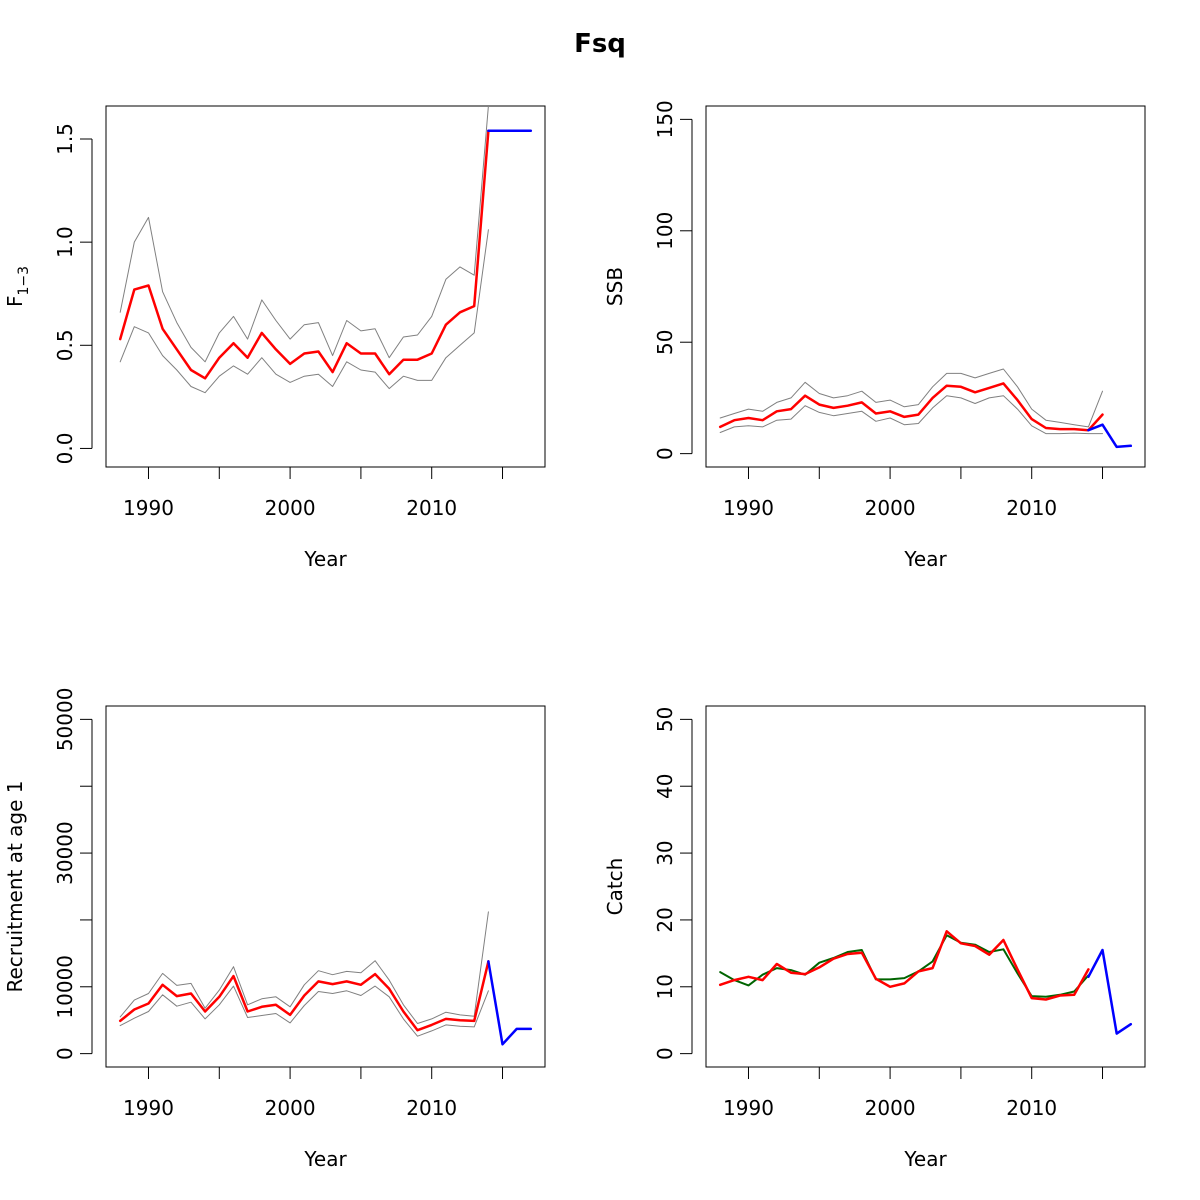  Describe the element at coordinates (665, 919) in the screenshot. I see `y-tick-label: 20` at that location.